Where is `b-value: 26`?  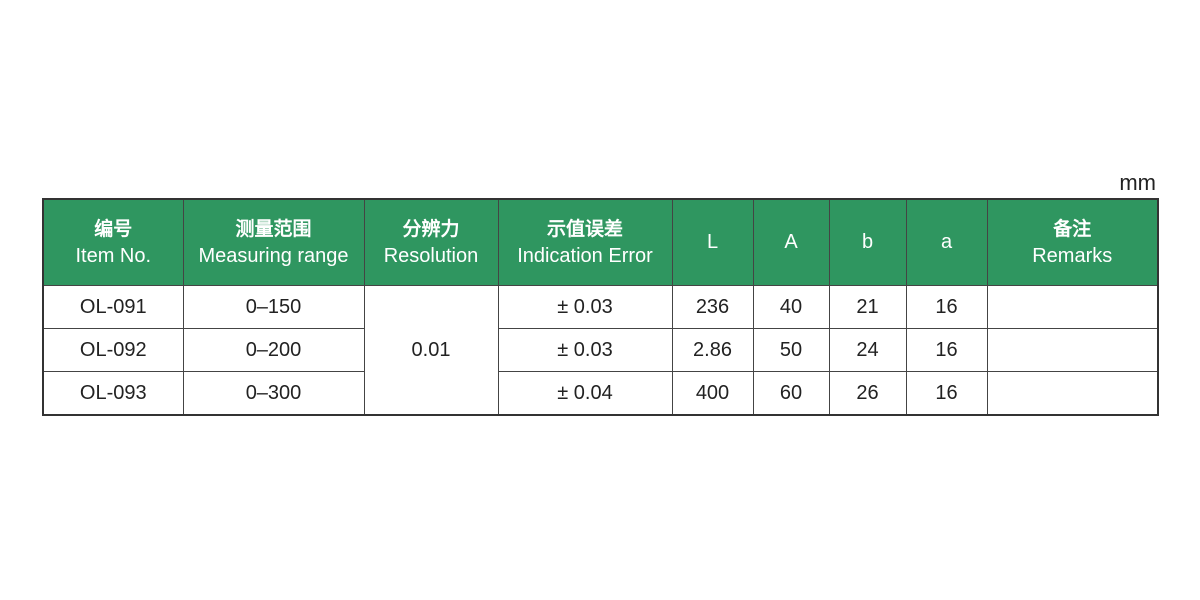
b-value: 26 is located at coordinates (867, 393).